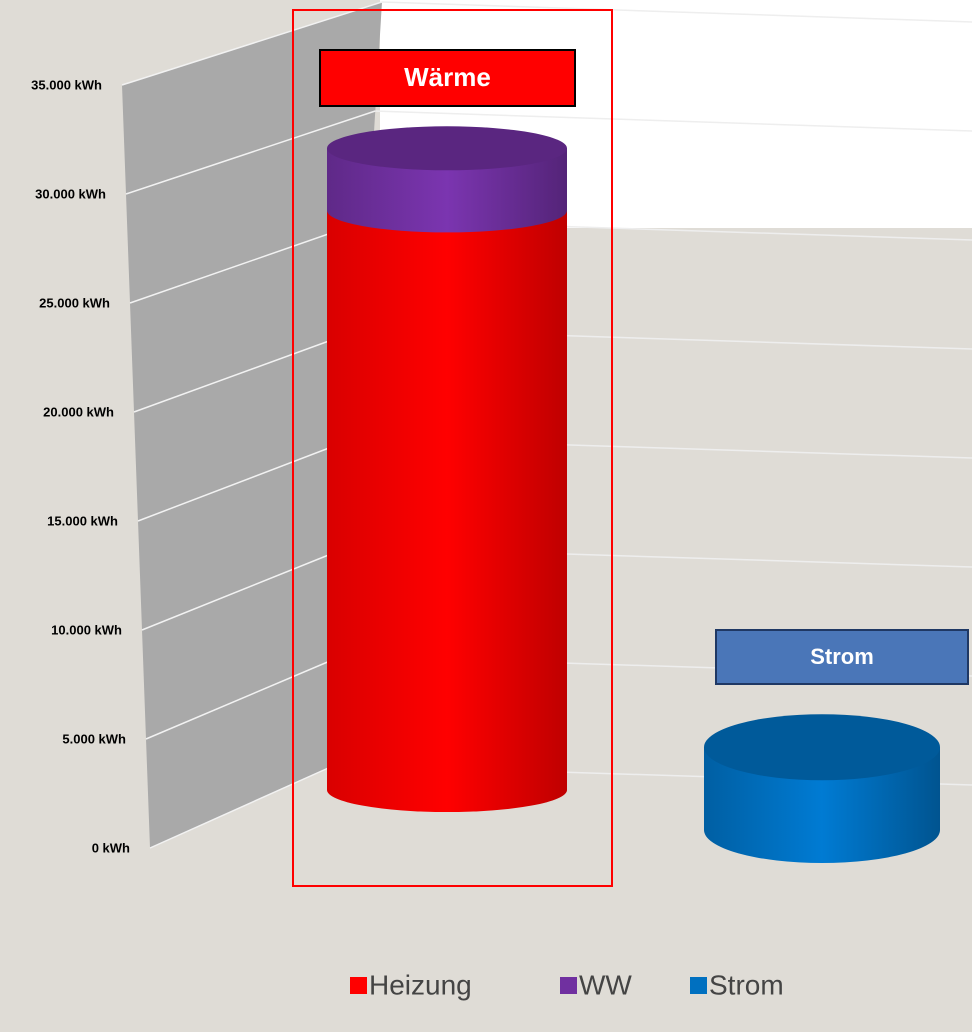 The width and height of the screenshot is (972, 1032). Describe the element at coordinates (746, 984) in the screenshot. I see `legend-label: Strom` at that location.